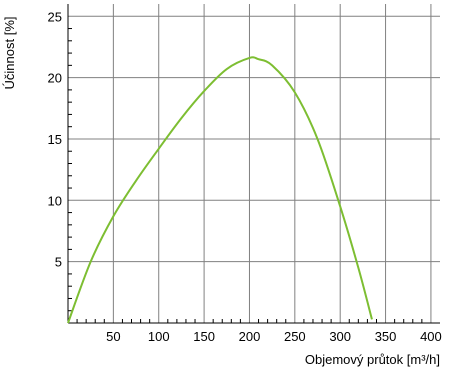 This screenshot has width=452, height=373. I want to click on x-tick-labels: 50 100 150 200 250 300 350 400, so click(274, 336).